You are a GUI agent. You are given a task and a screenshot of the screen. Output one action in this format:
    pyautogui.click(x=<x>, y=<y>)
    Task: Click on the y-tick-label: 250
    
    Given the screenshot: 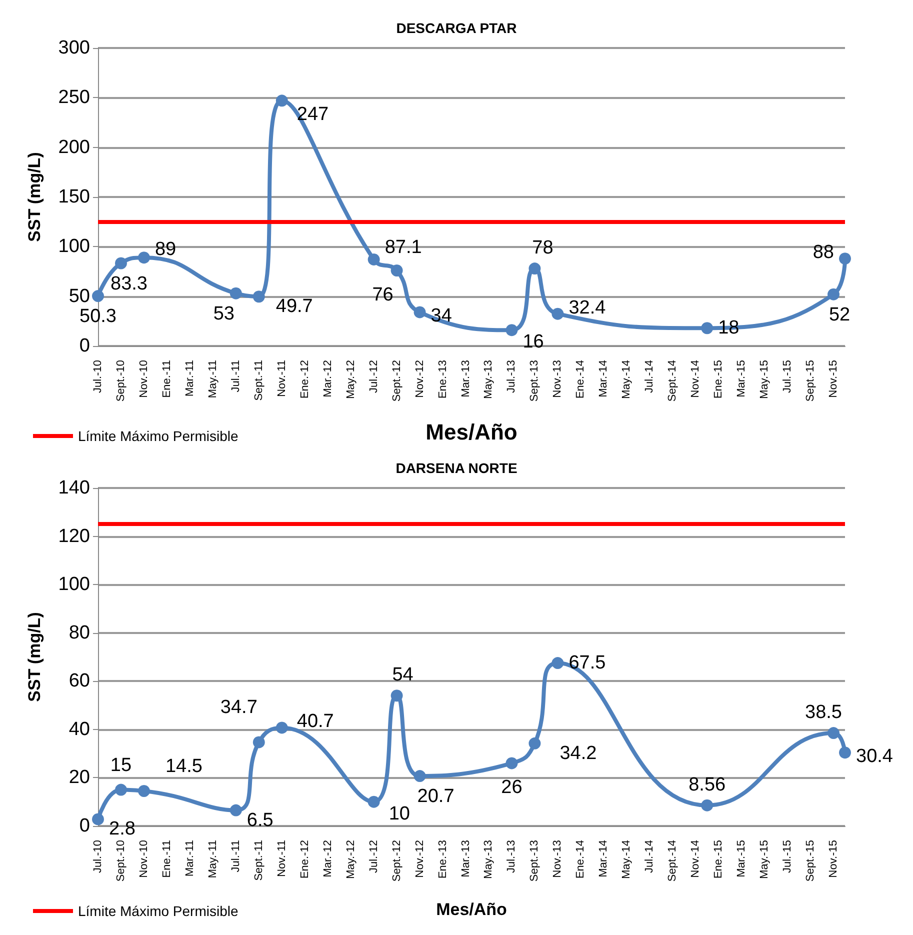 What is the action you would take?
    pyautogui.click(x=74, y=97)
    